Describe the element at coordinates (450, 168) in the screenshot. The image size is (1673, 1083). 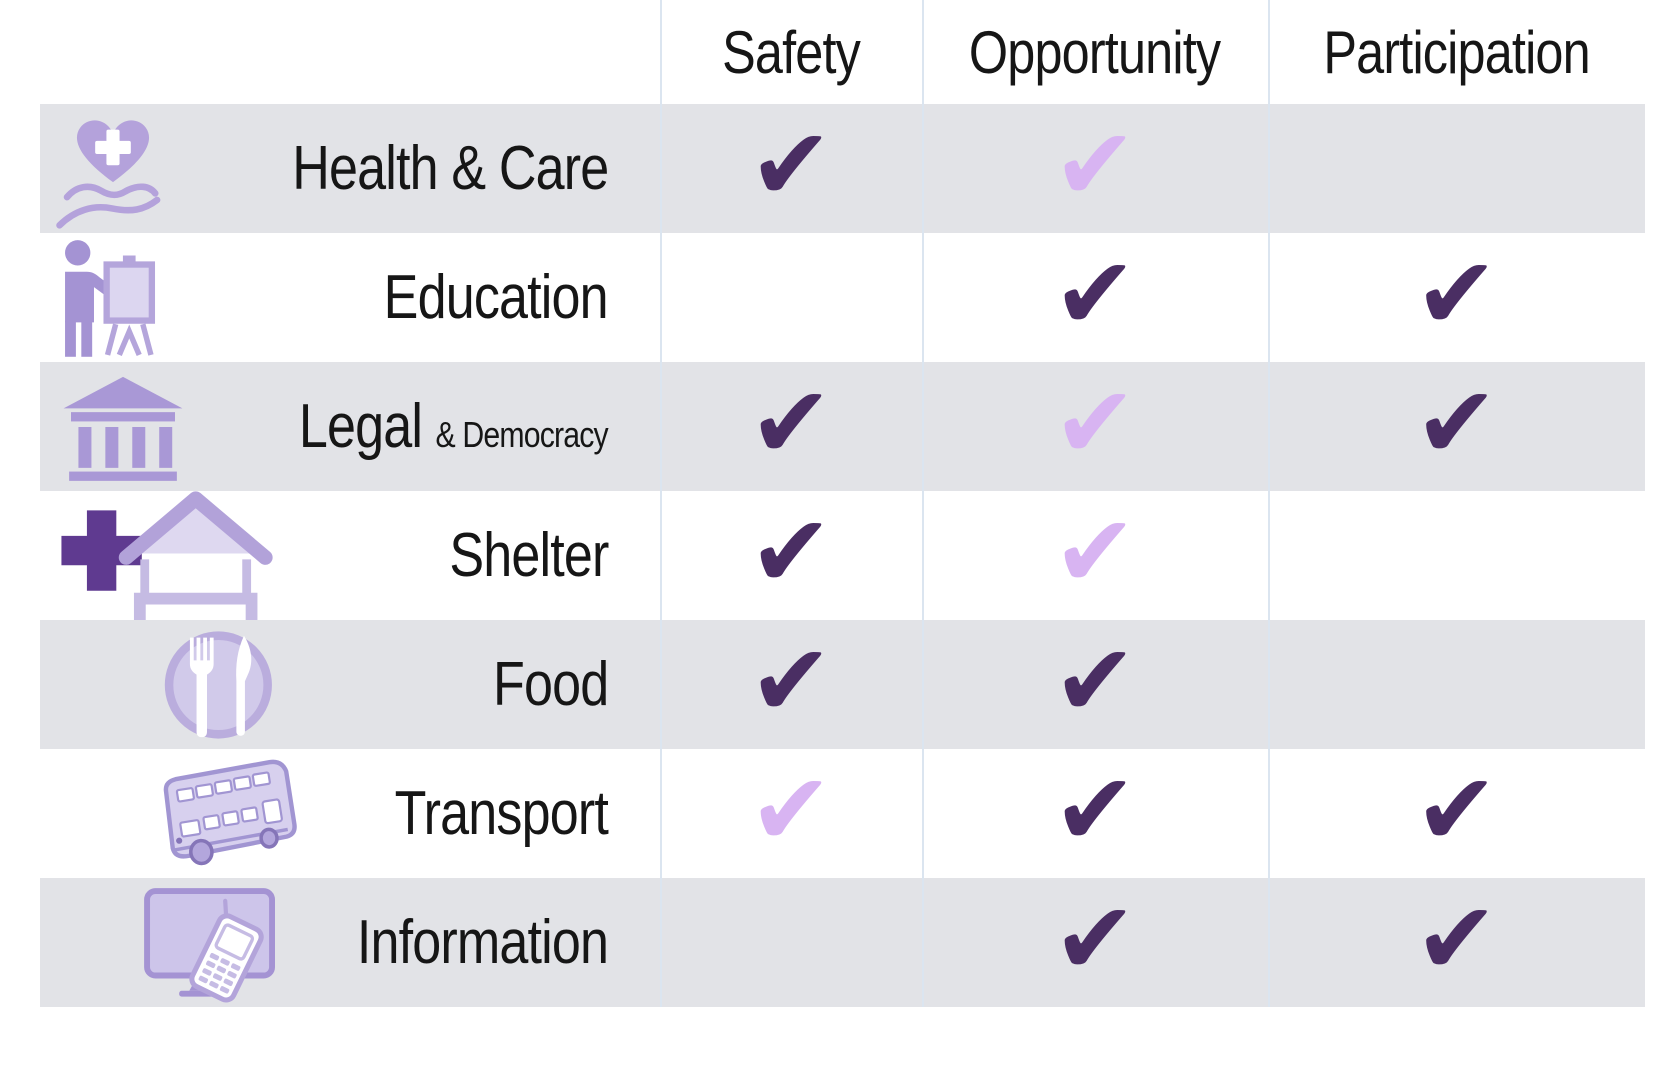
I see `row-label: Health & Care` at that location.